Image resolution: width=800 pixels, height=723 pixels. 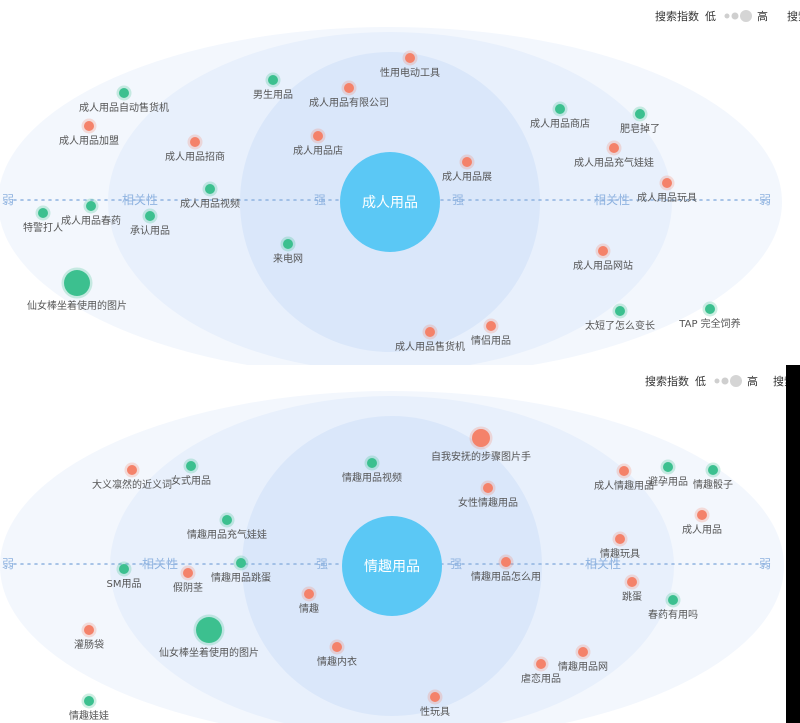 What do you see at coordinates (541, 678) in the screenshot?
I see `word-label: 虐恋用品` at bounding box center [541, 678].